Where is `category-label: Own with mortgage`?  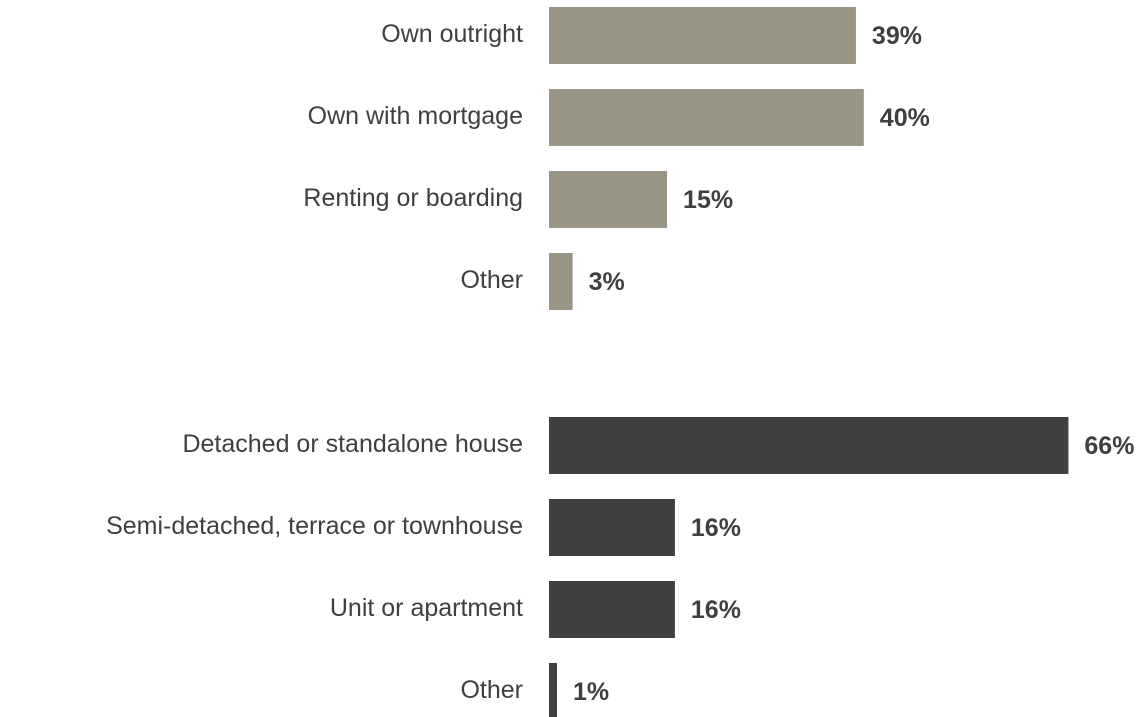
category-label: Own with mortgage is located at coordinates (415, 116).